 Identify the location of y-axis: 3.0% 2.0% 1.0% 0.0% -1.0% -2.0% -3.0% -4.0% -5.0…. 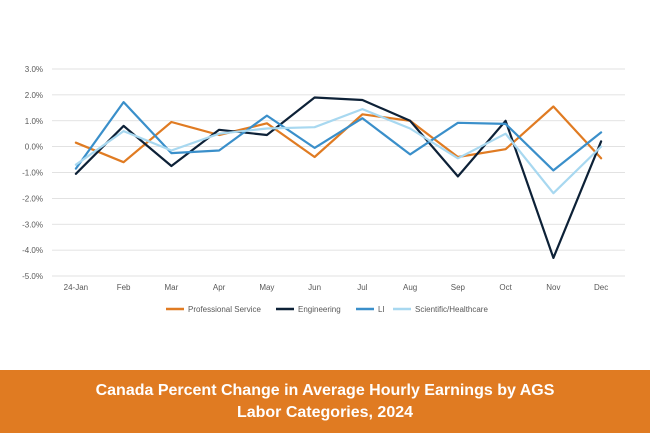
(32, 173).